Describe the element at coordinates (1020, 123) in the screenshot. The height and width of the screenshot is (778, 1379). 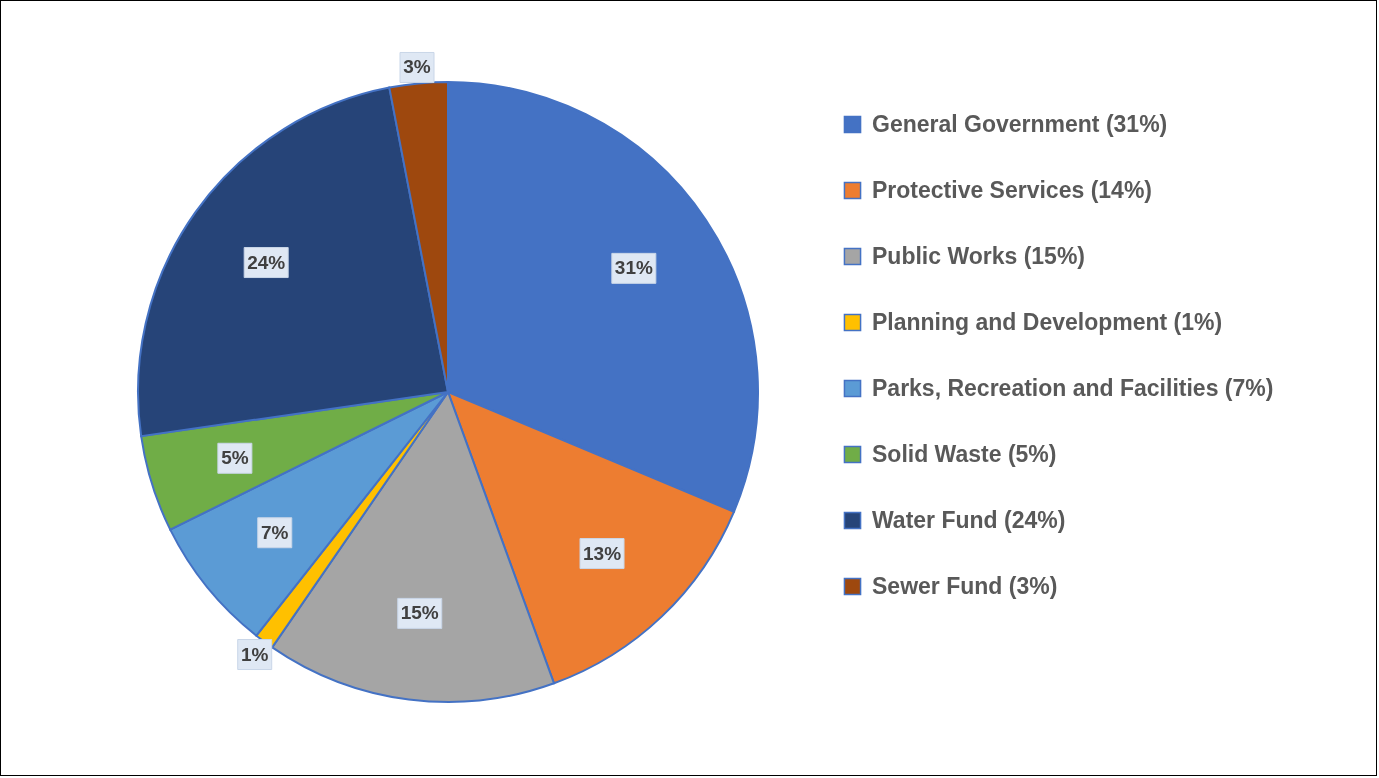
I see `legend-label: General Government (31%)` at that location.